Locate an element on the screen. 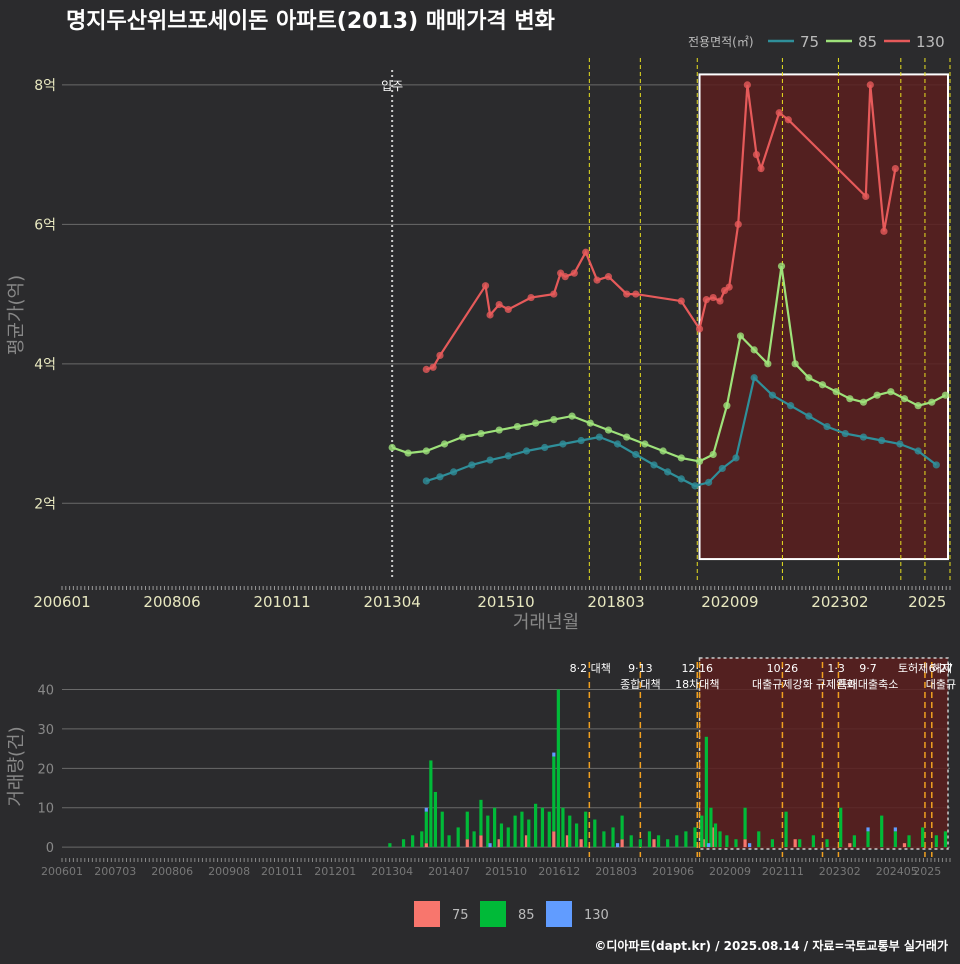 The image size is (960, 964). volume-xtick-label: 2025 is located at coordinates (927, 871).